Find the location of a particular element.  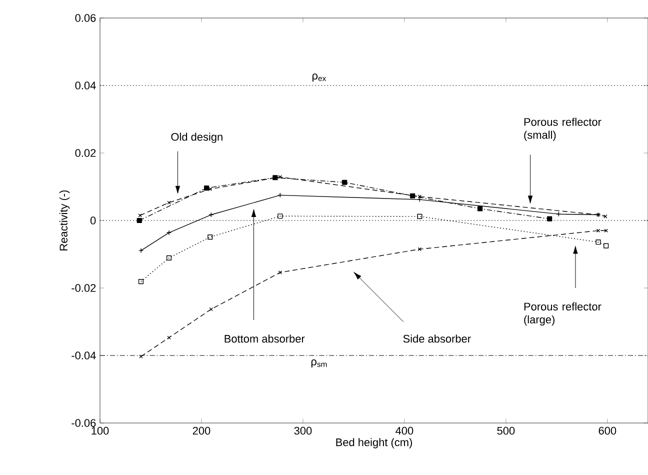

y-tick-label: -0.04 is located at coordinates (84, 356).